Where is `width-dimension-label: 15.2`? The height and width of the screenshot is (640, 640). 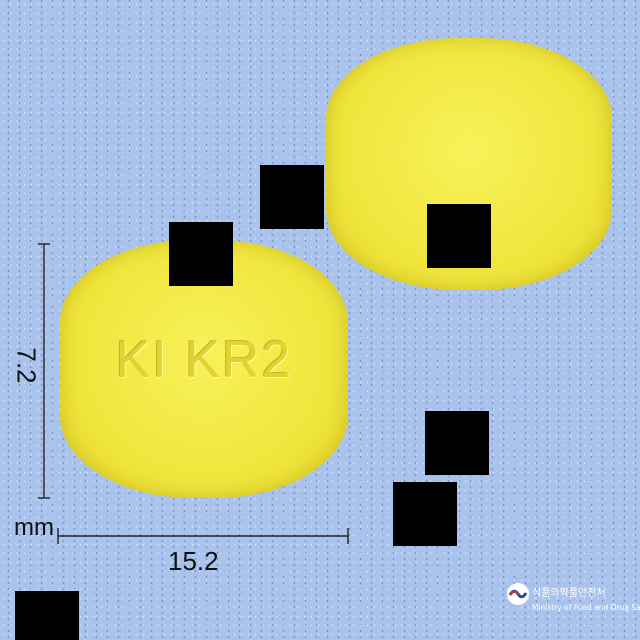
width-dimension-label: 15.2 is located at coordinates (193, 561).